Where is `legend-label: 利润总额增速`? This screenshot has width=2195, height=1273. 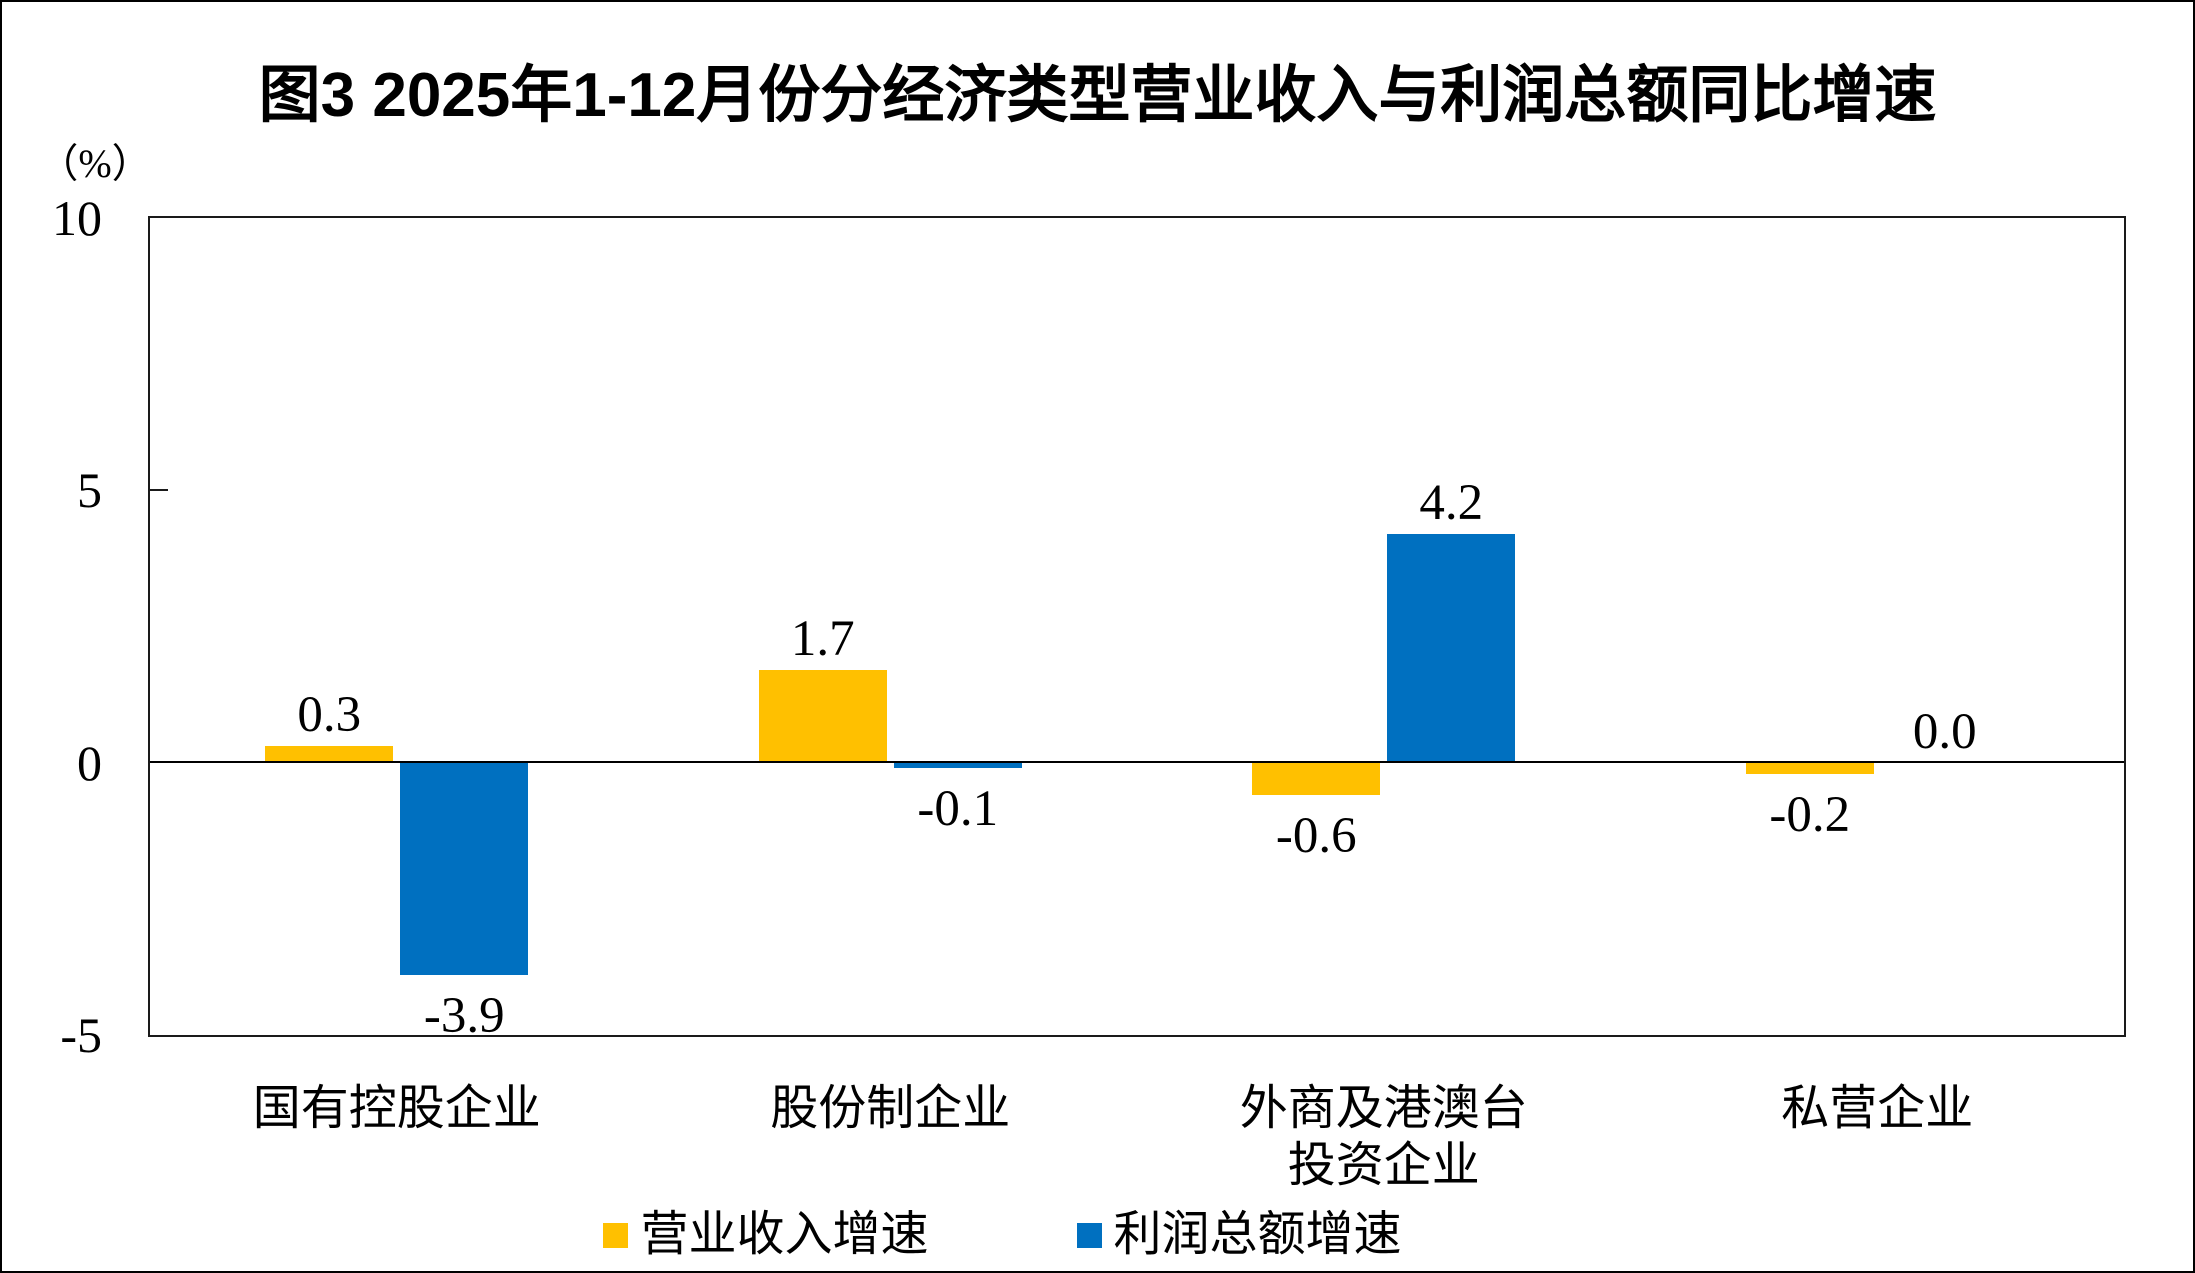 legend-label: 利润总额增速 is located at coordinates (1257, 1234).